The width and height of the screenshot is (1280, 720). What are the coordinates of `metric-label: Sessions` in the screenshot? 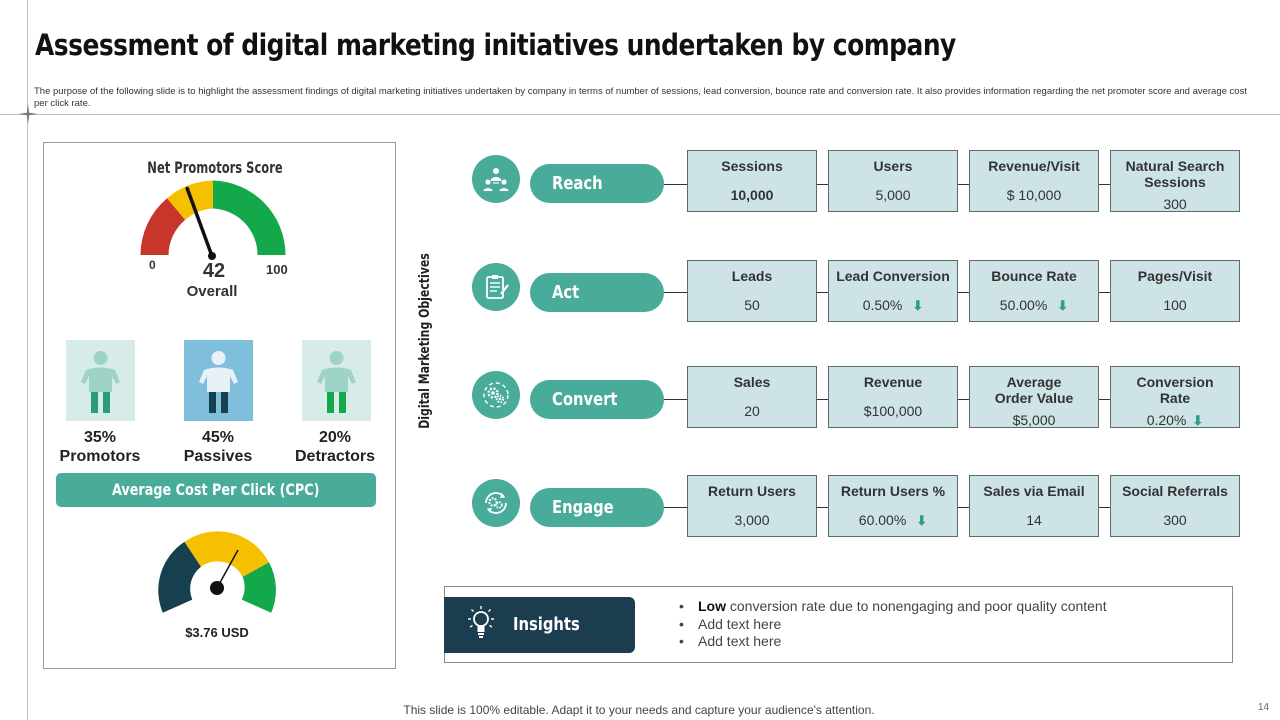 It's located at (752, 166).